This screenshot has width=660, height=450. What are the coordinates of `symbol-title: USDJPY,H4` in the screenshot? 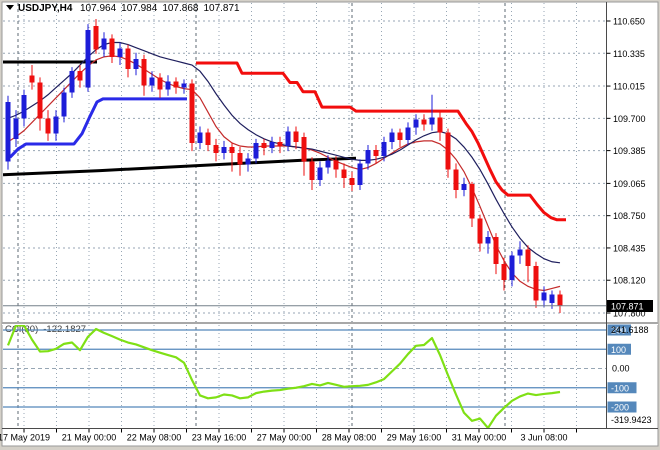 It's located at (45, 8).